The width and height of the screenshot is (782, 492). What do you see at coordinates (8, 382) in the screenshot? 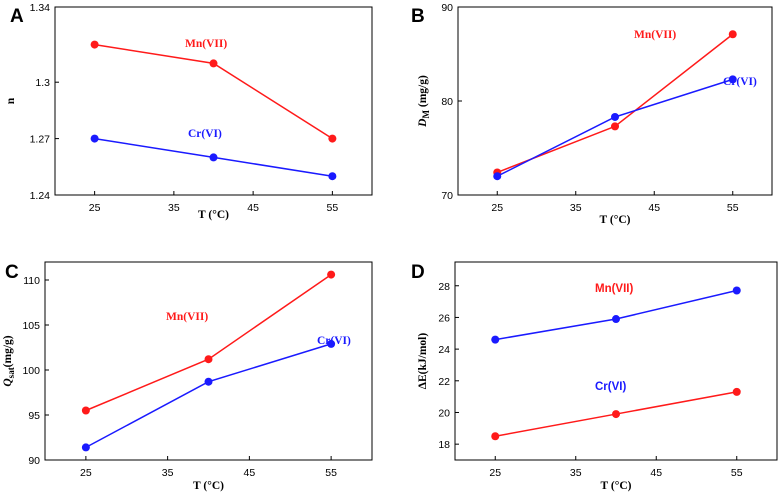
I see `y-axis-label-main: Q` at bounding box center [8, 382].